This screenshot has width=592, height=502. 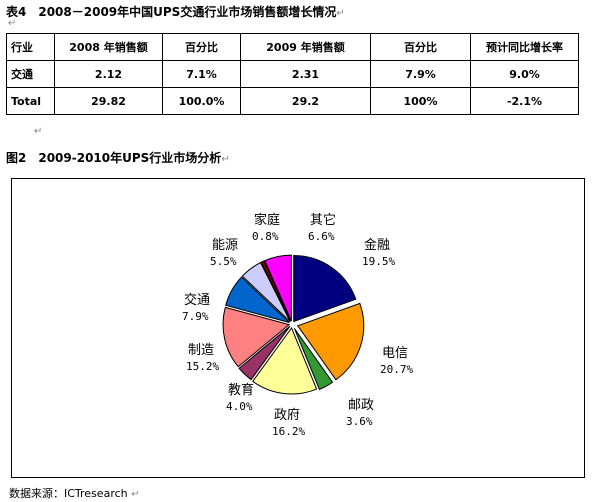 What do you see at coordinates (323, 220) in the screenshot?
I see `slice-name-label: 其它` at bounding box center [323, 220].